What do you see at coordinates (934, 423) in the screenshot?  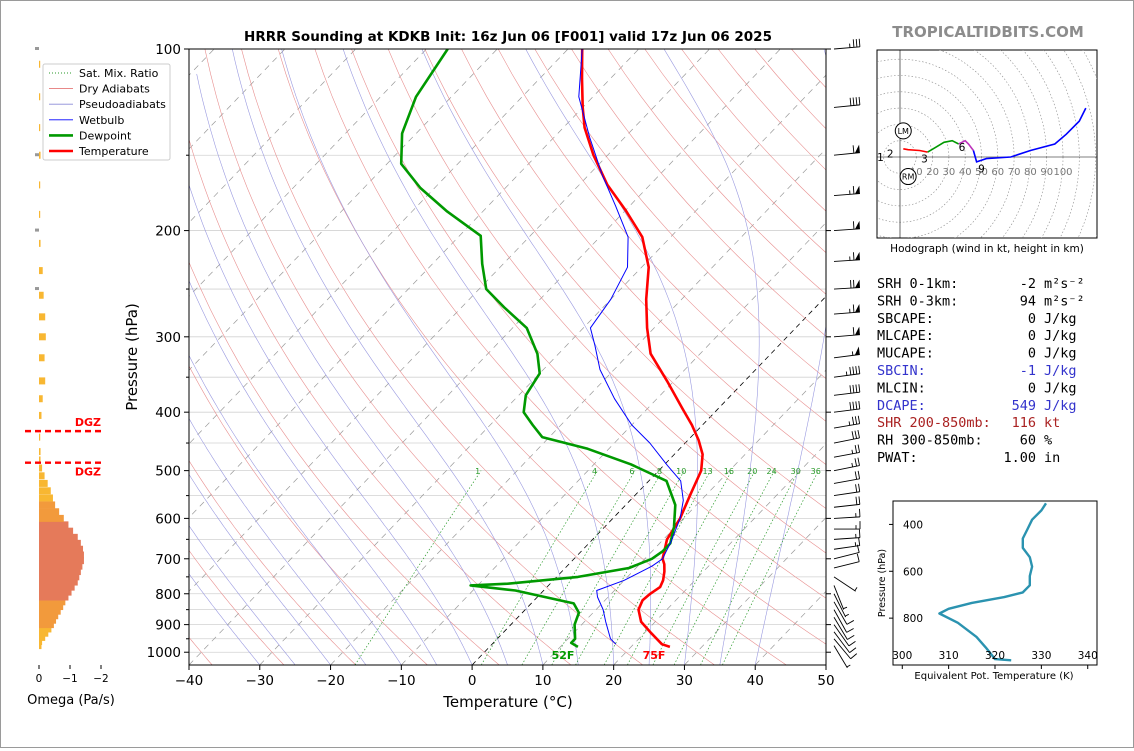 I see `stat-label: SHR 200-850mb:` at bounding box center [934, 423].